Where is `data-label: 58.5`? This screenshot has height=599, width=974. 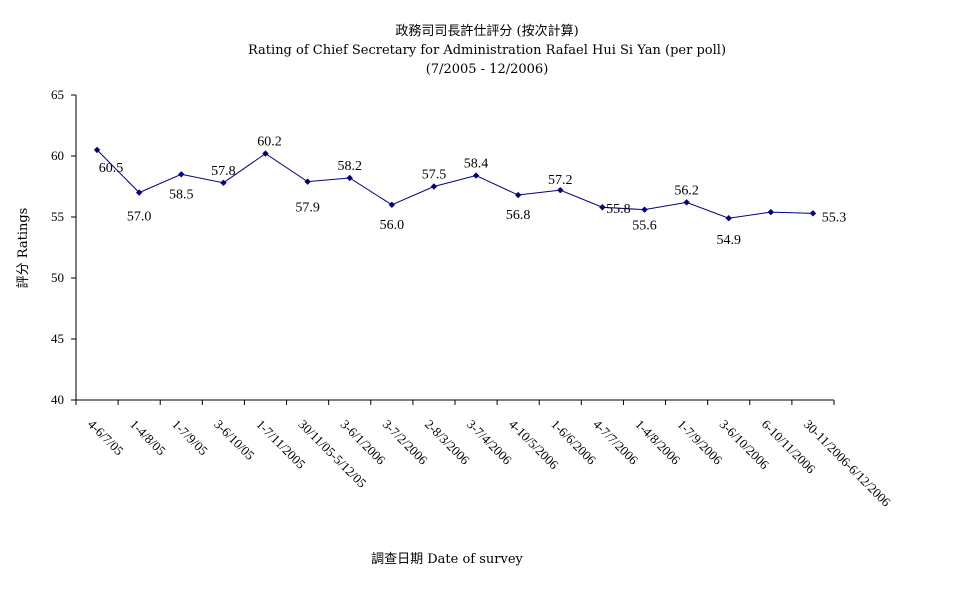 data-label: 58.5 is located at coordinates (181, 194).